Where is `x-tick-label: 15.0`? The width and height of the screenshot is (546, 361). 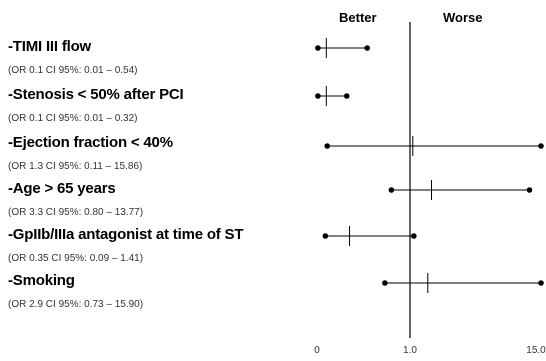 x-tick-label: 15.0 is located at coordinates (536, 350).